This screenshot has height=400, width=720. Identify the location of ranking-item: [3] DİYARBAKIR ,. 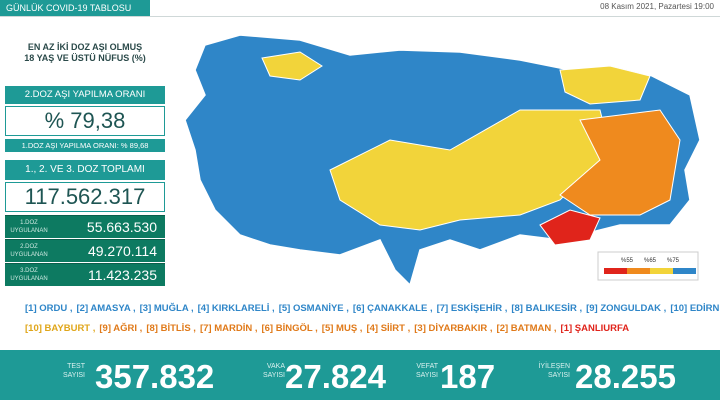
(453, 328).